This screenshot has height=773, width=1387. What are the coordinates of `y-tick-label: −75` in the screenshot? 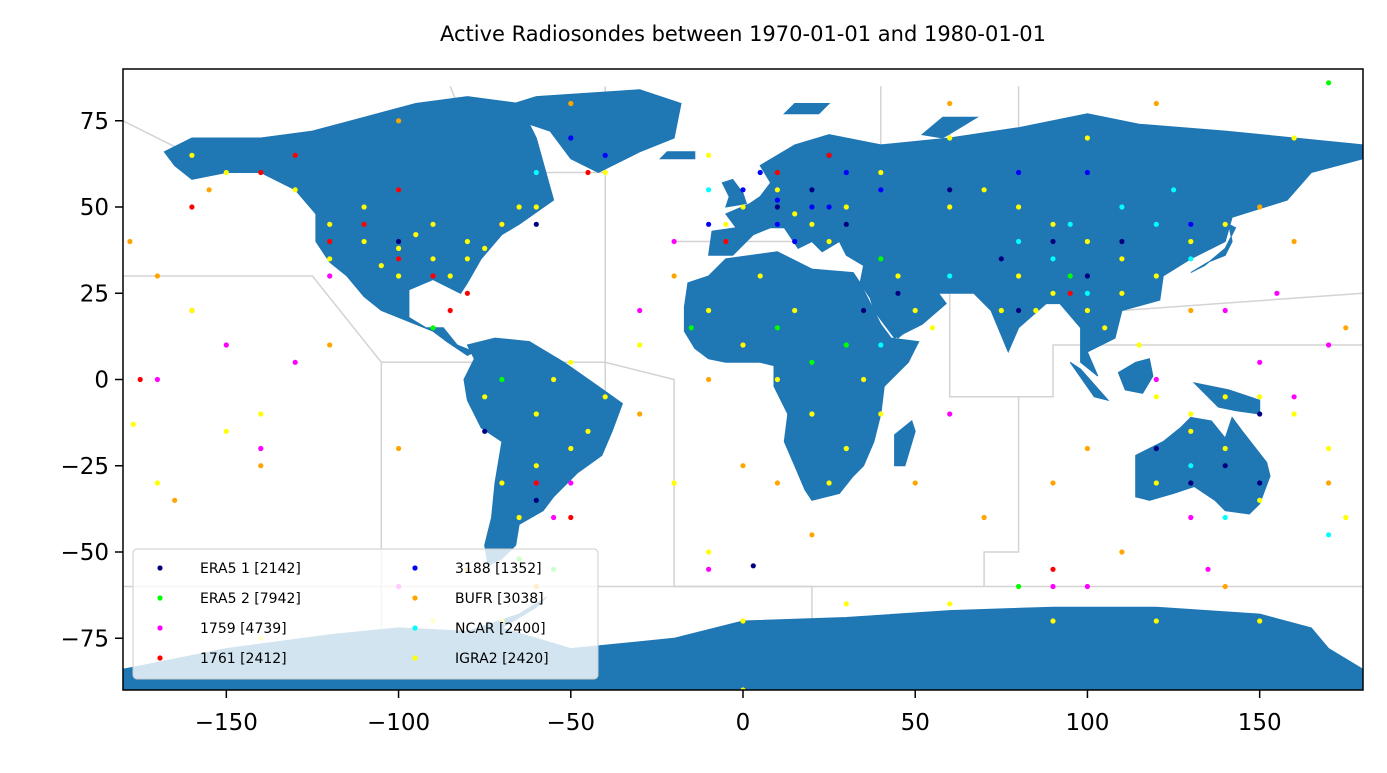 It's located at (84, 639).